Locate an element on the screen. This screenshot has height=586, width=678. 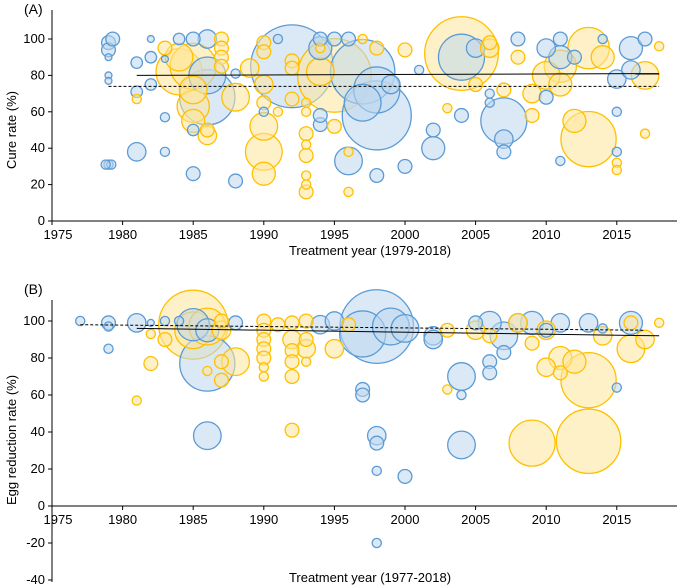
panel-a-label: (A) is located at coordinates (33, 9).